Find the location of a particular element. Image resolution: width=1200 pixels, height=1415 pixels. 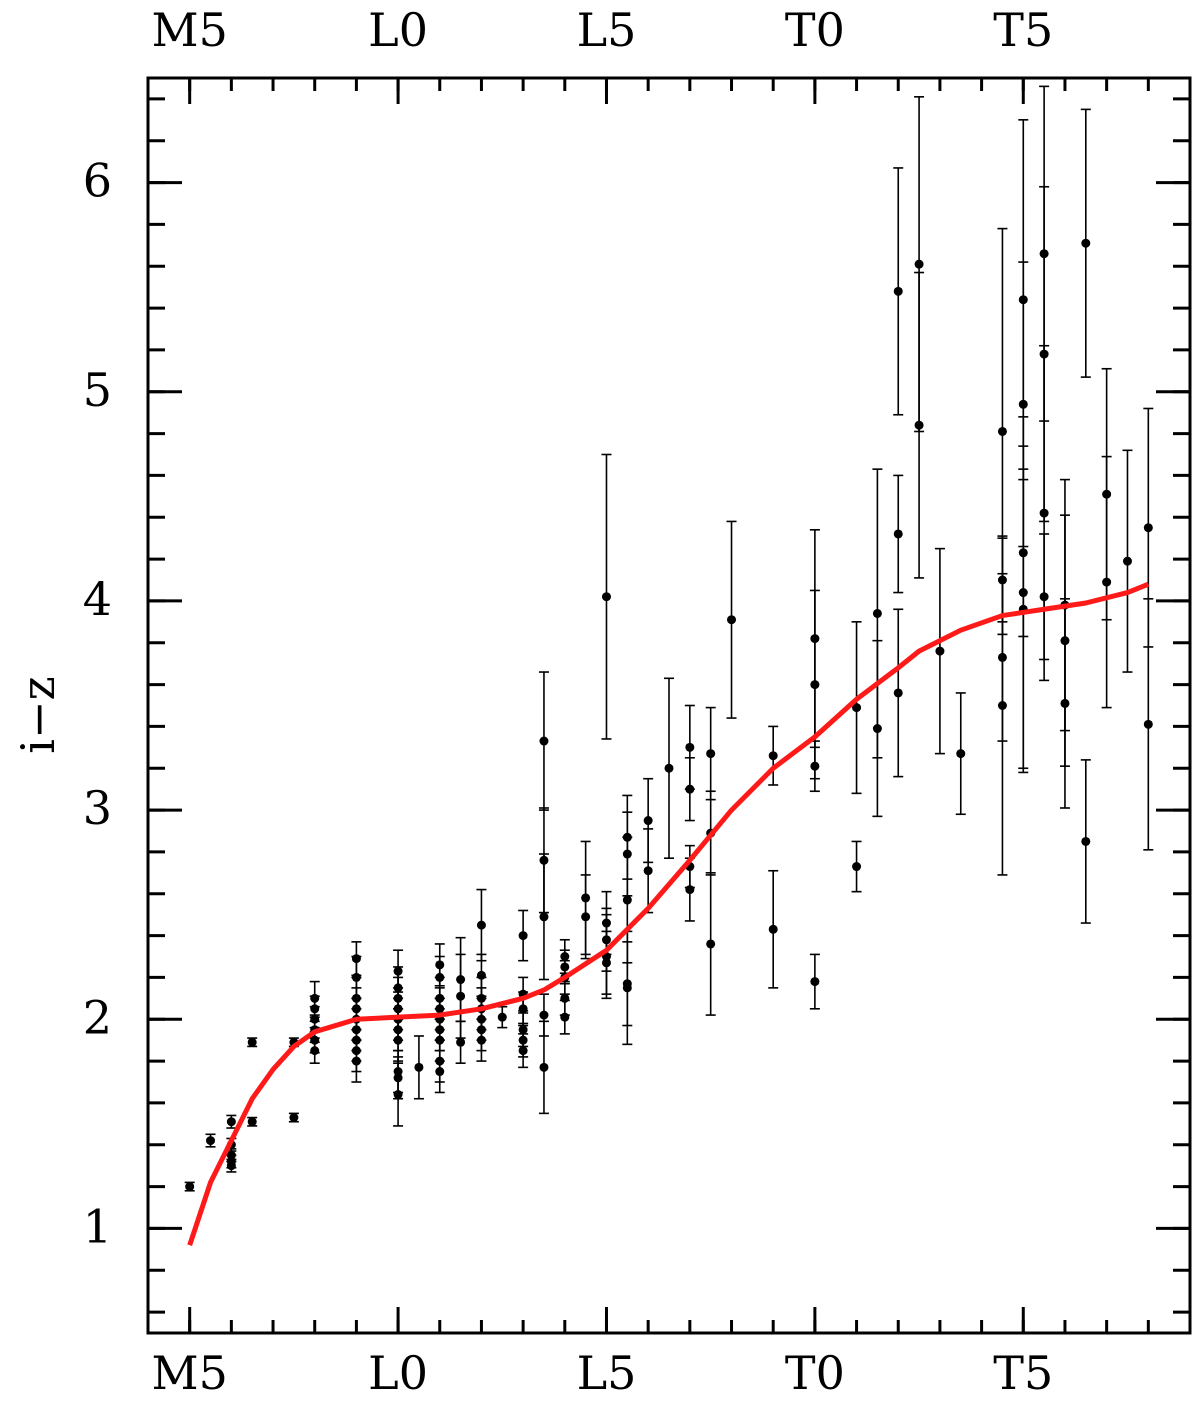

x-tick-label-top: T5 is located at coordinates (1023, 30).